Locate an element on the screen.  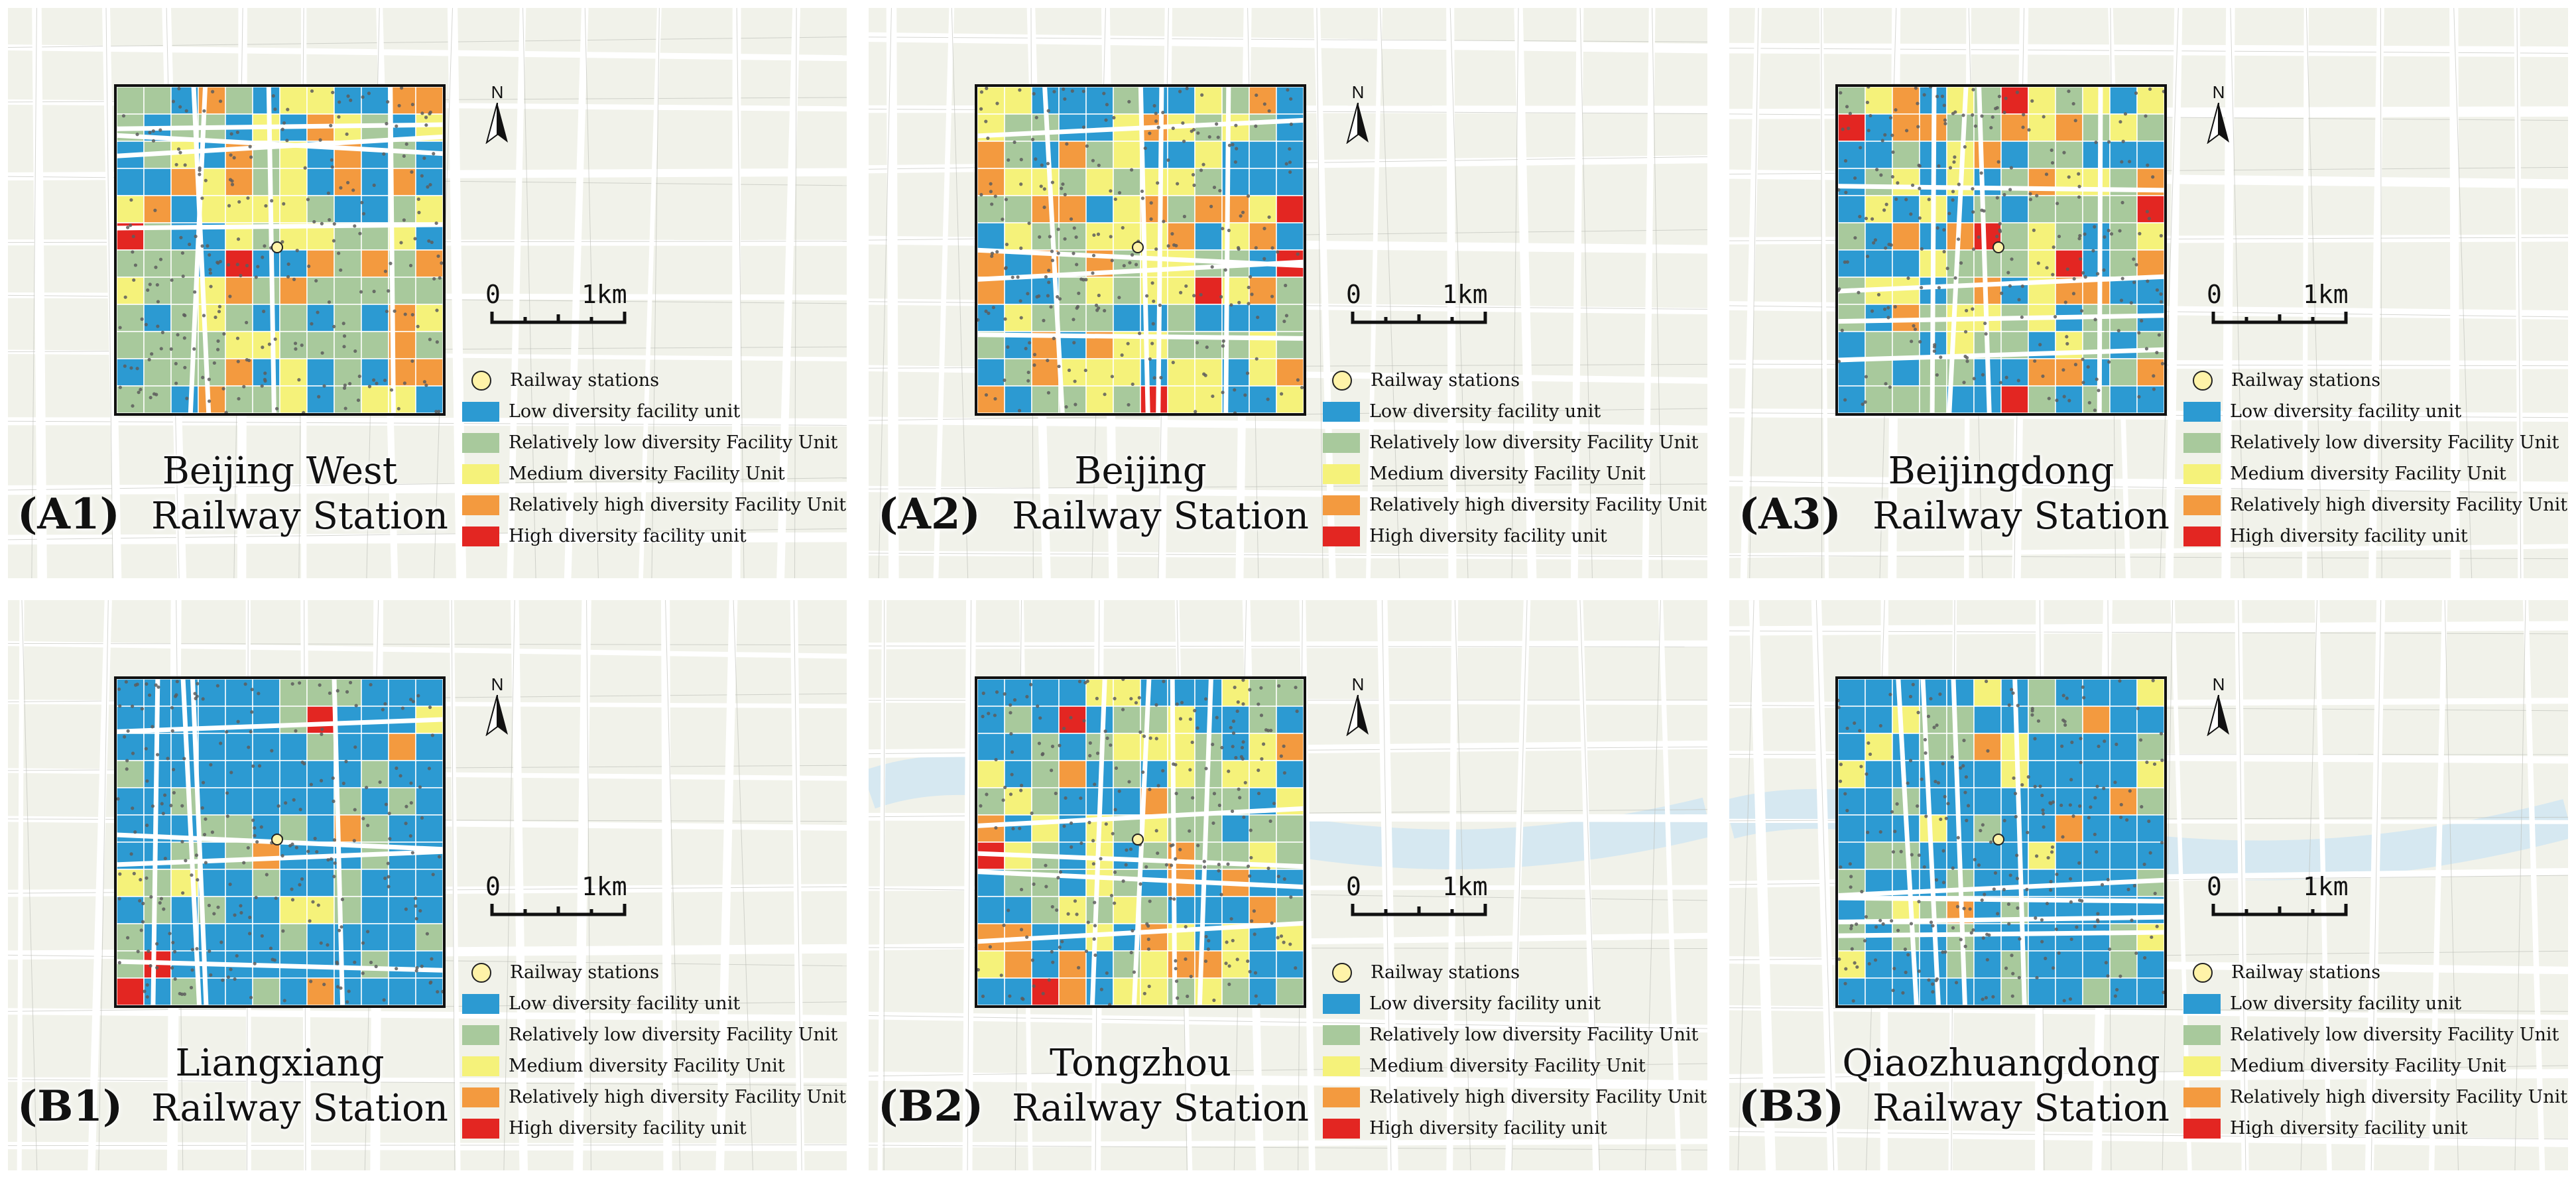
legend-swatch is located at coordinates (480, 411).